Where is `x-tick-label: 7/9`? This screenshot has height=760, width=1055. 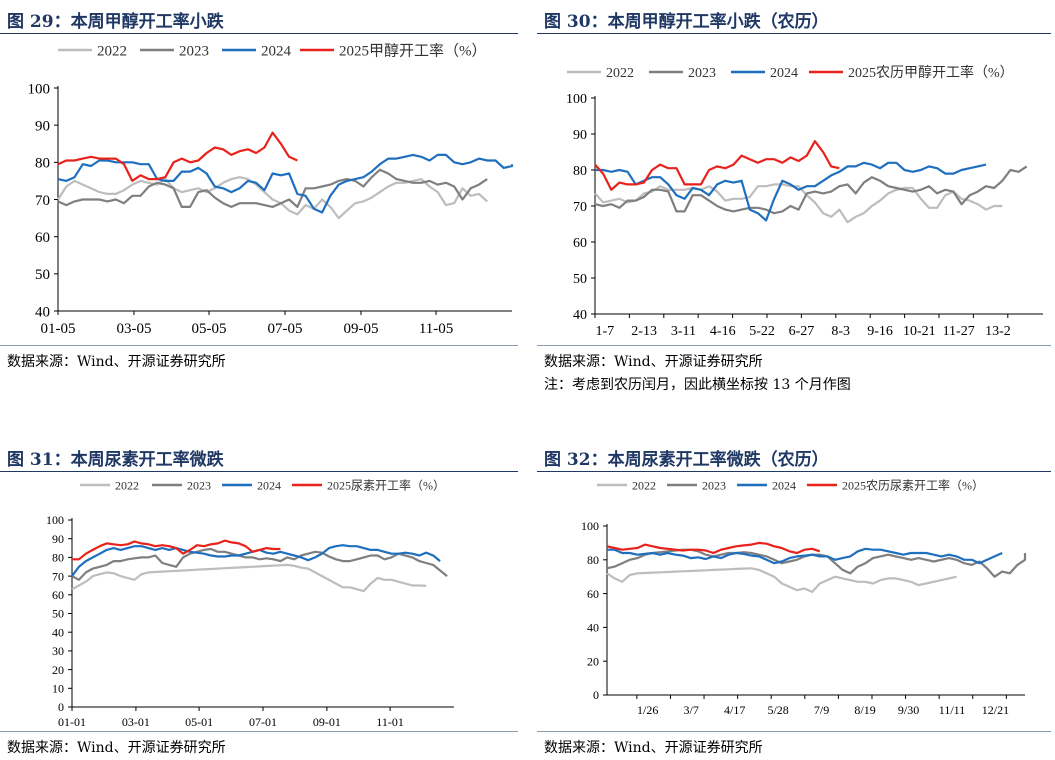
x-tick-label: 7/9 is located at coordinates (821, 710).